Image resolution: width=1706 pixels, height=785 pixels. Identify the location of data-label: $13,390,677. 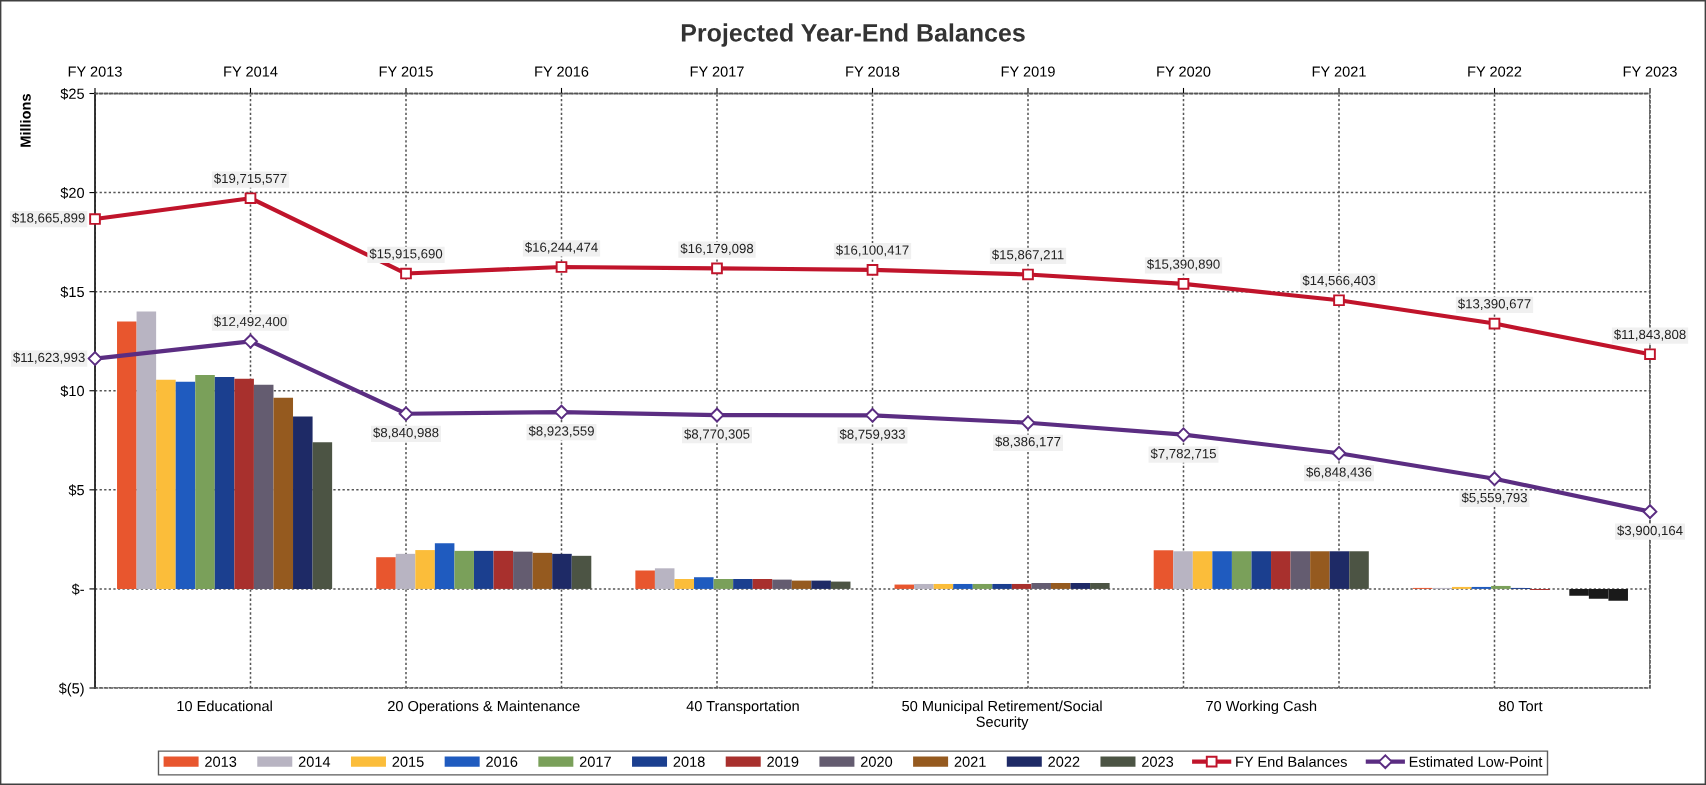
(1494, 304).